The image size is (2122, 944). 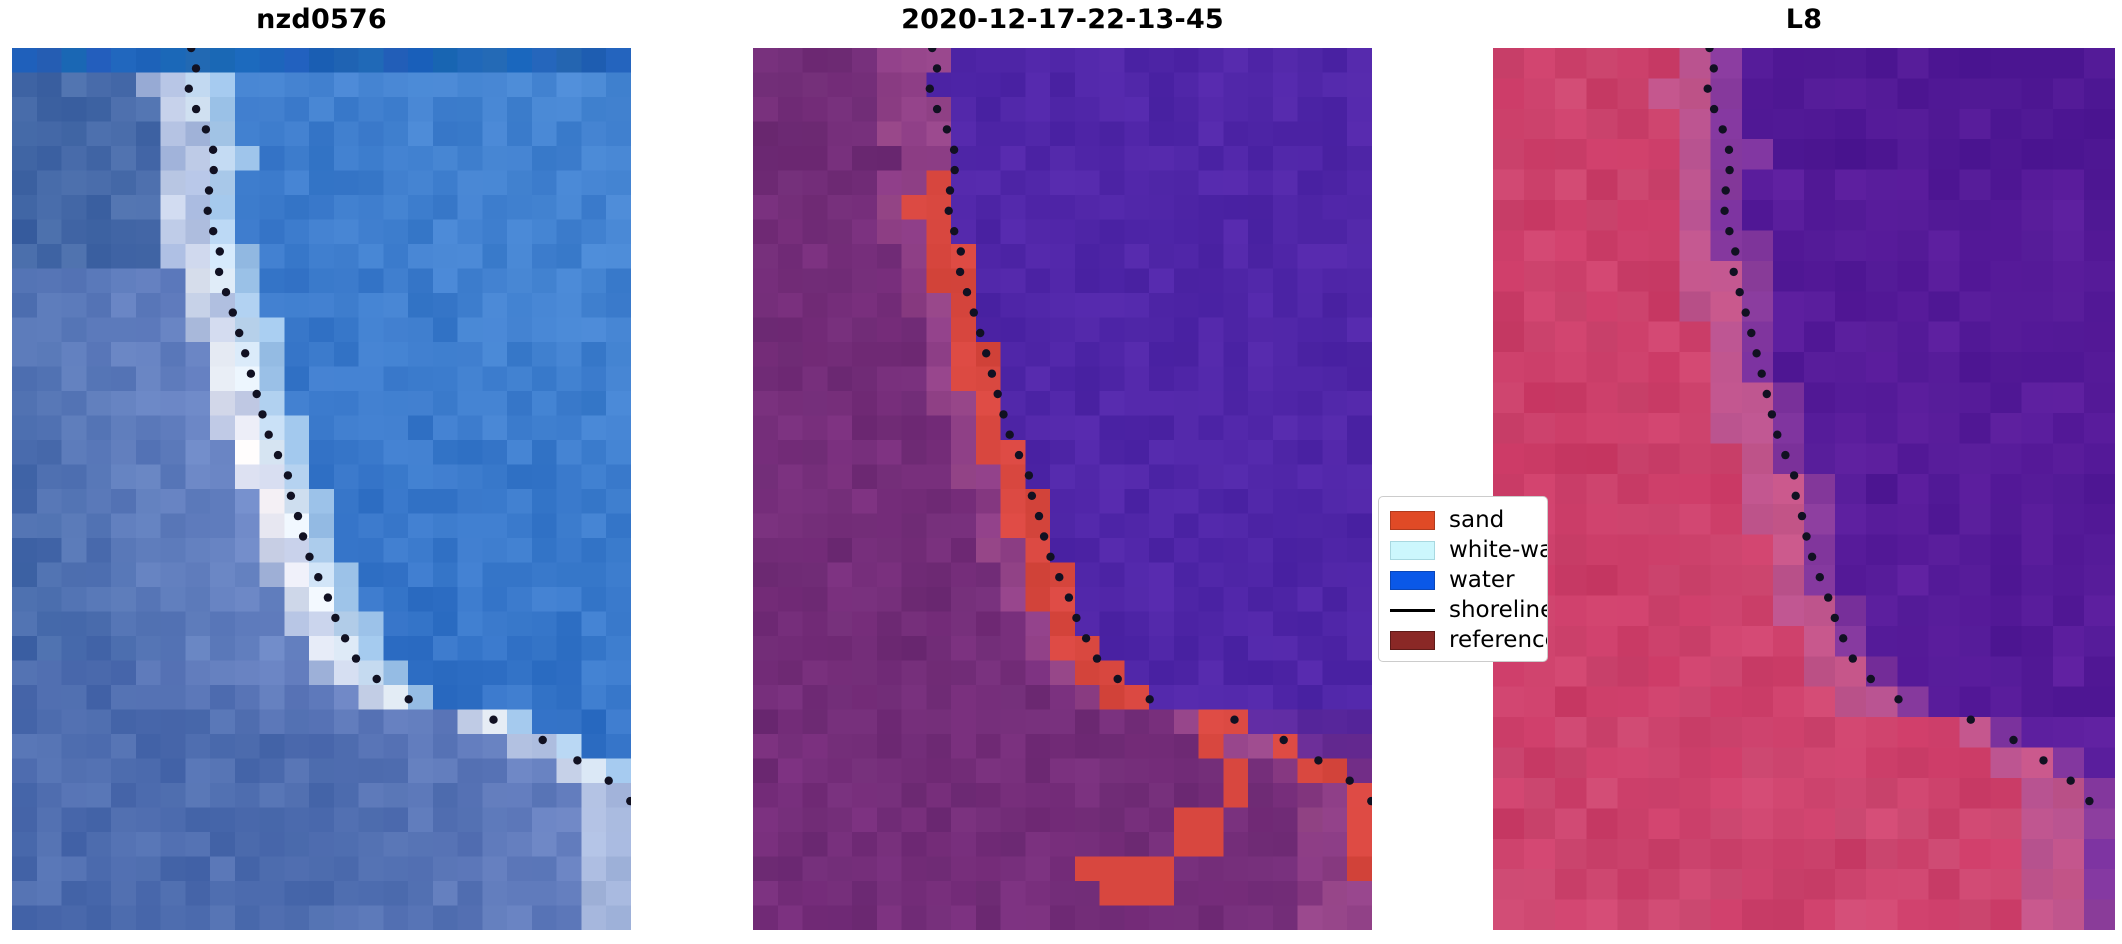 I want to click on legend-item-reference-shoreline: reference shoreline, so click(x=1469, y=640).